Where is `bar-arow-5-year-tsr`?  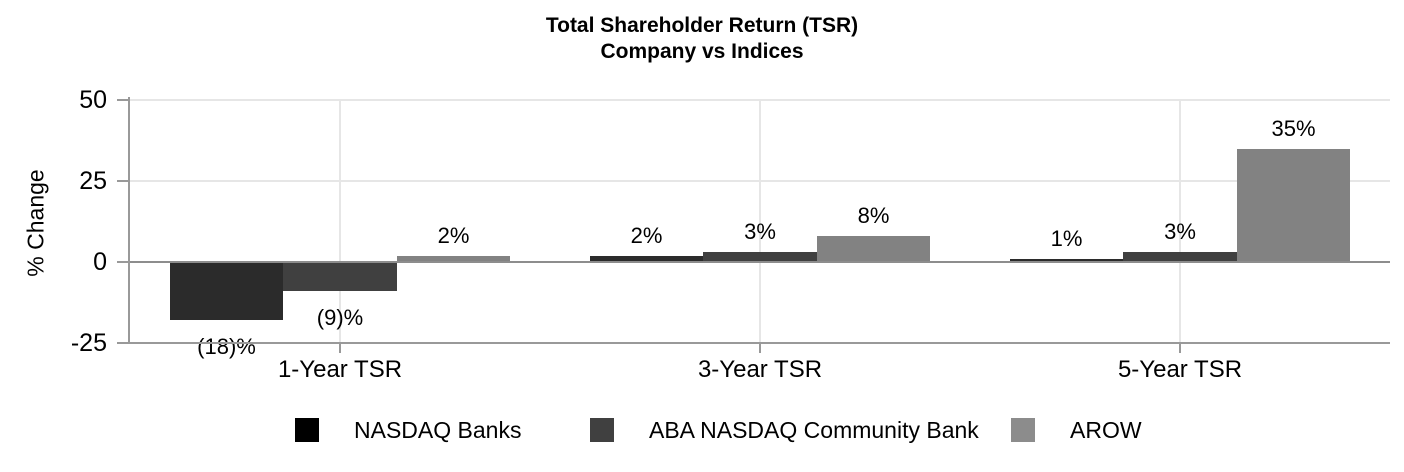
bar-arow-5-year-tsr is located at coordinates (1293, 205).